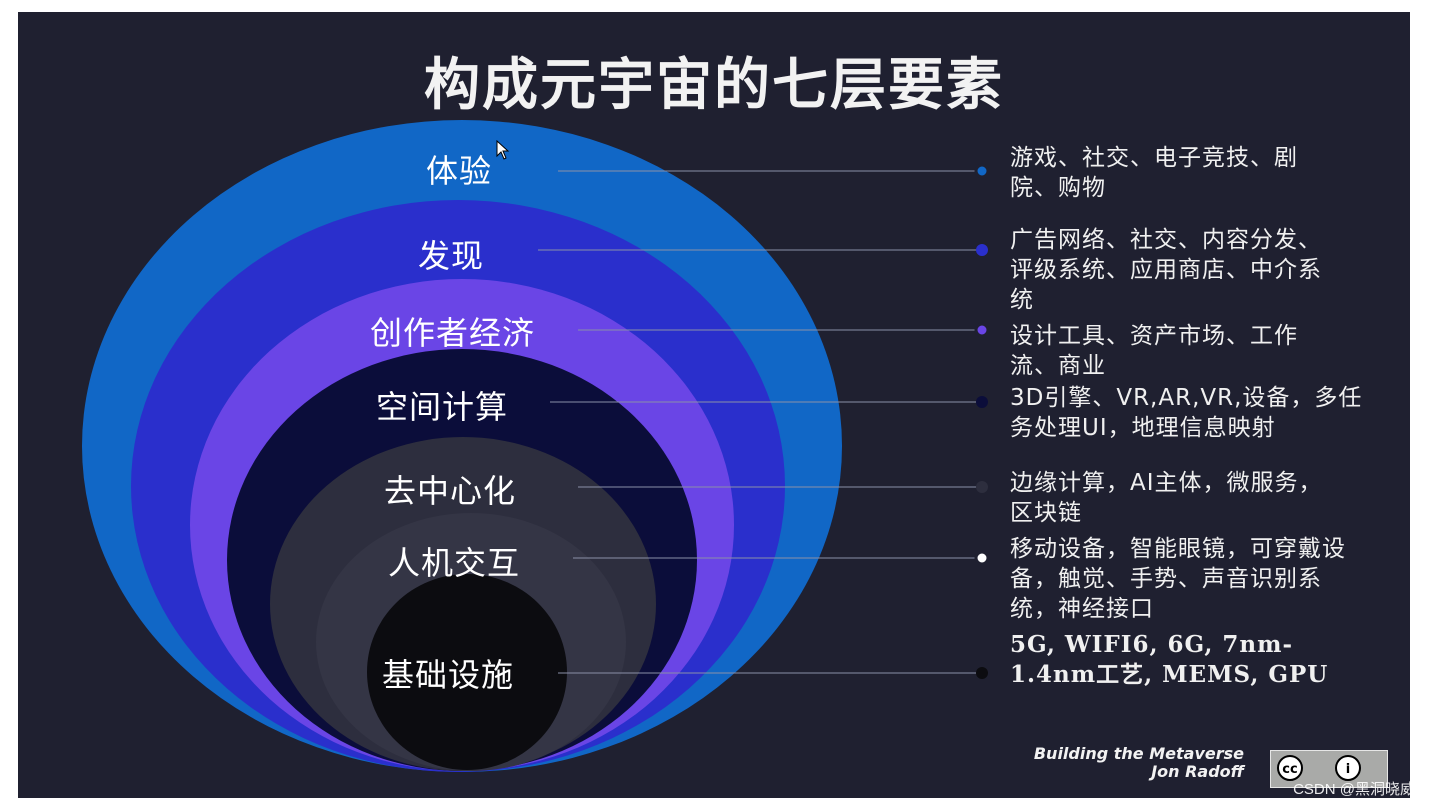 This screenshot has width=1429, height=807. Describe the element at coordinates (982, 673) in the screenshot. I see `connector-dot-infrastructure` at that location.